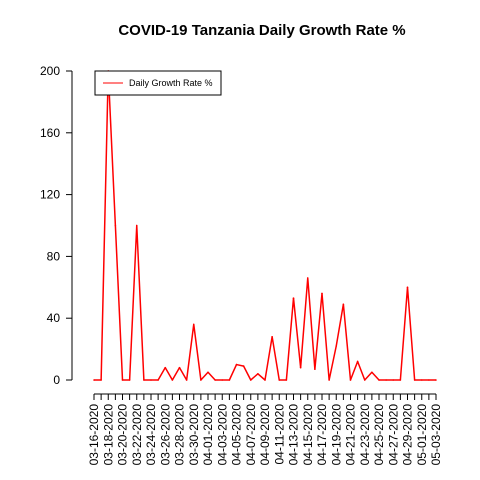 This screenshot has height=480, width=480. Describe the element at coordinates (94, 435) in the screenshot. I see `x-tick-label: 03-16-2020` at that location.